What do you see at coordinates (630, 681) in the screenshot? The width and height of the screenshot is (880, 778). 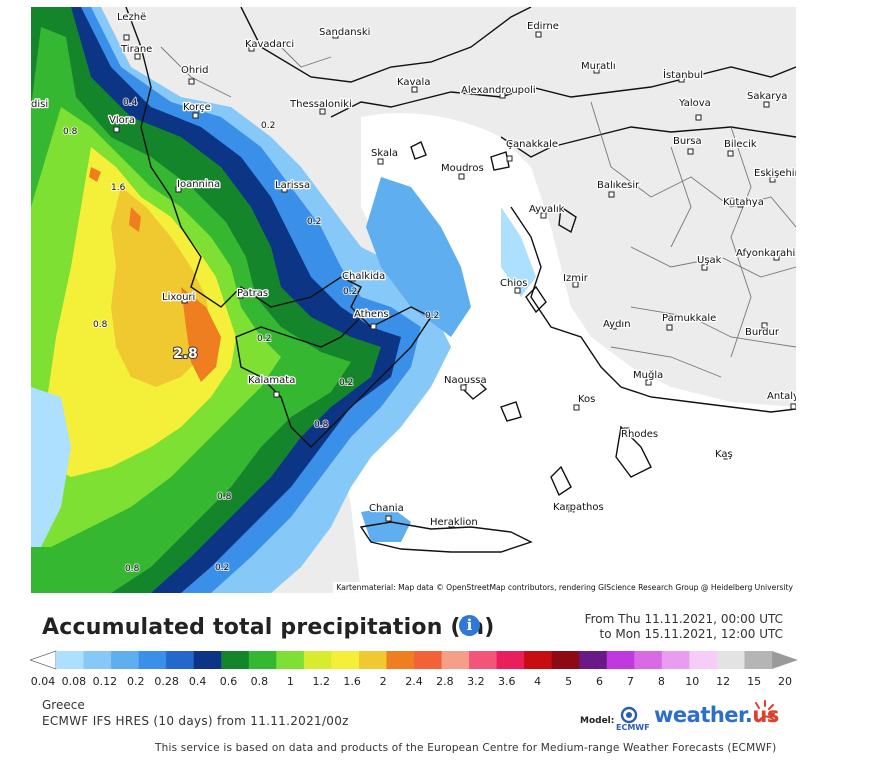 I see `legend-tick-label: 7` at bounding box center [630, 681].